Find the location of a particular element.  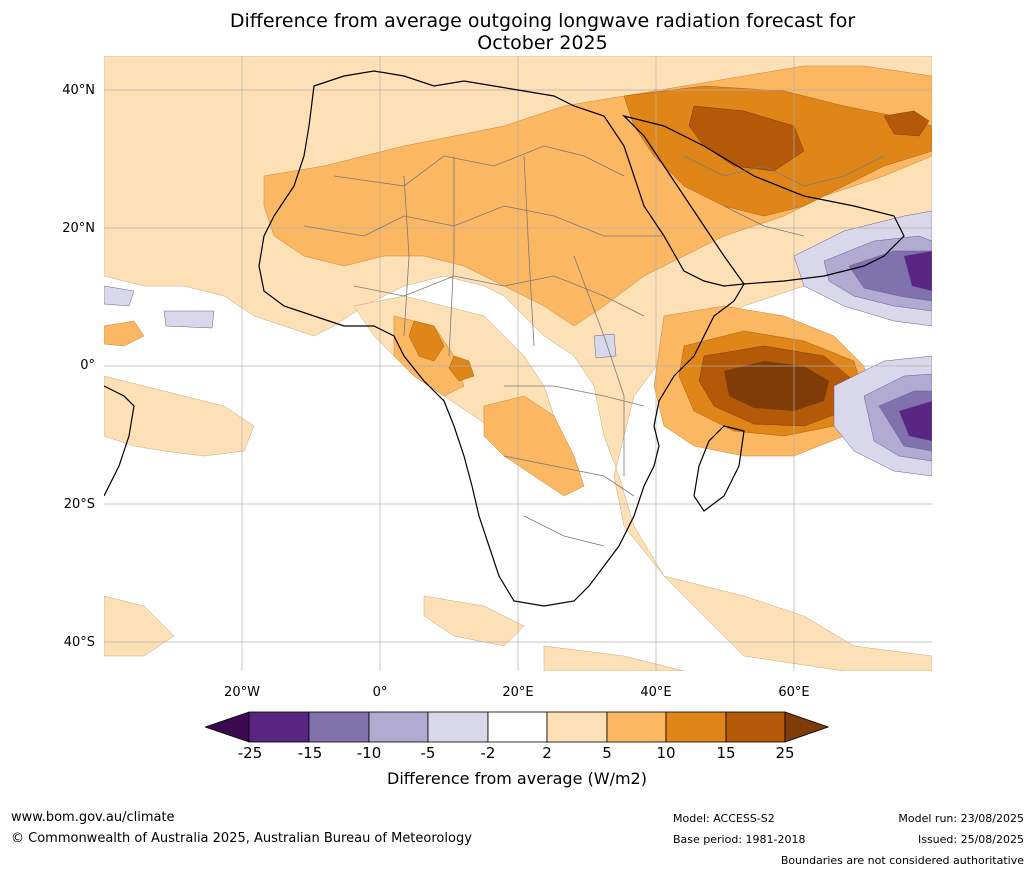

colorbar-tick: -2 is located at coordinates (488, 753).